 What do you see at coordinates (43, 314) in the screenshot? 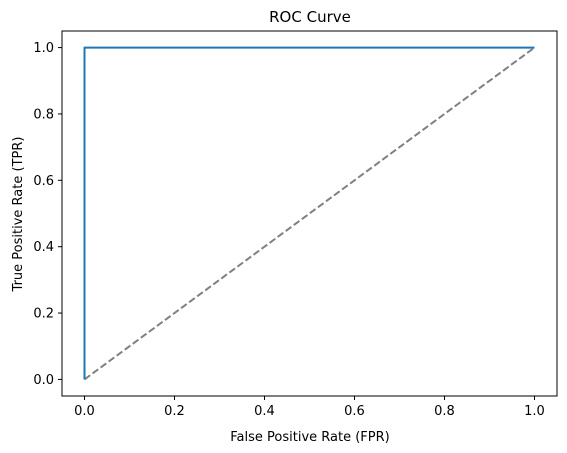
I see `y-tick-label: 0.2` at bounding box center [43, 314].